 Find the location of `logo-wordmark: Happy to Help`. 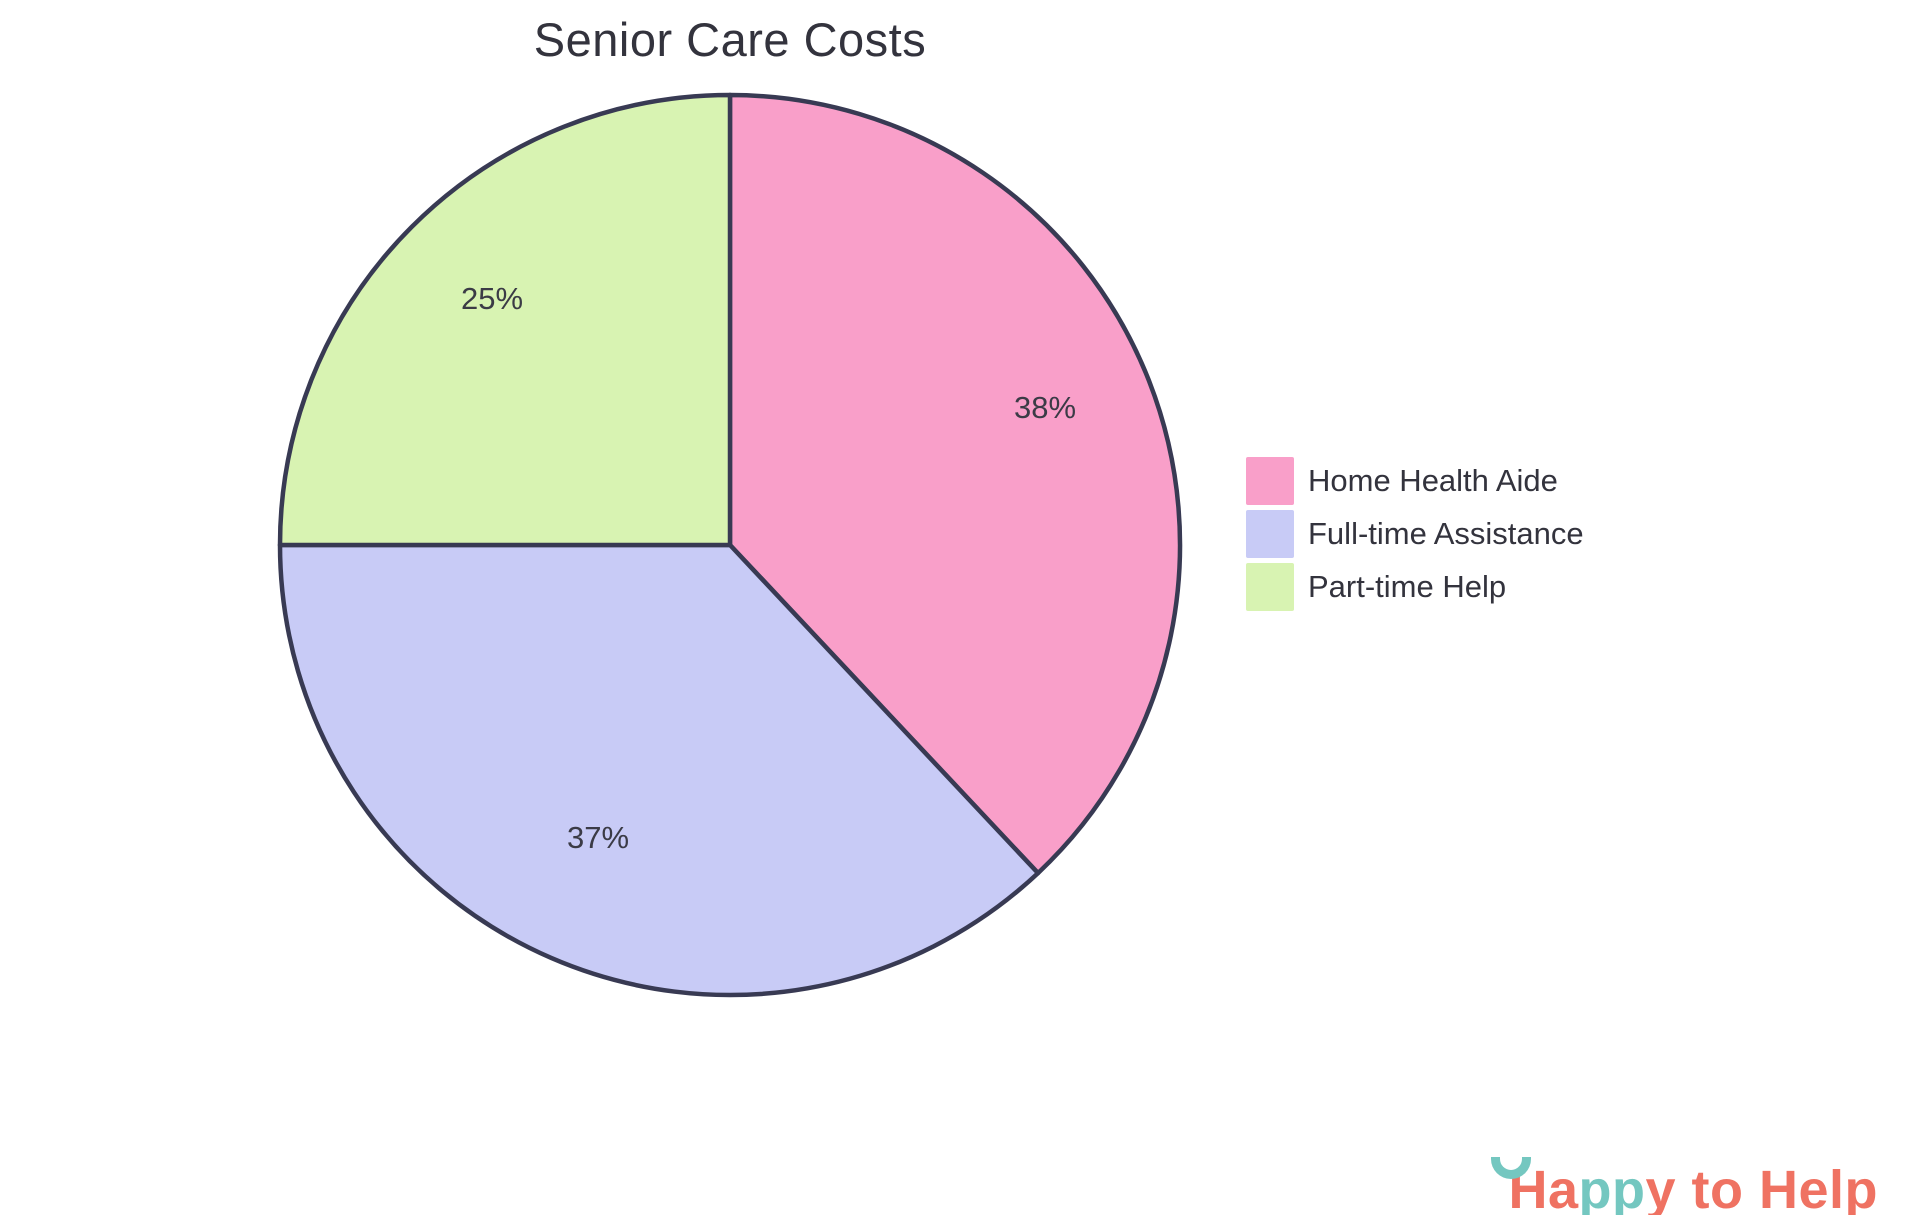

logo-wordmark: Happy to Help is located at coordinates (1646, 1158).